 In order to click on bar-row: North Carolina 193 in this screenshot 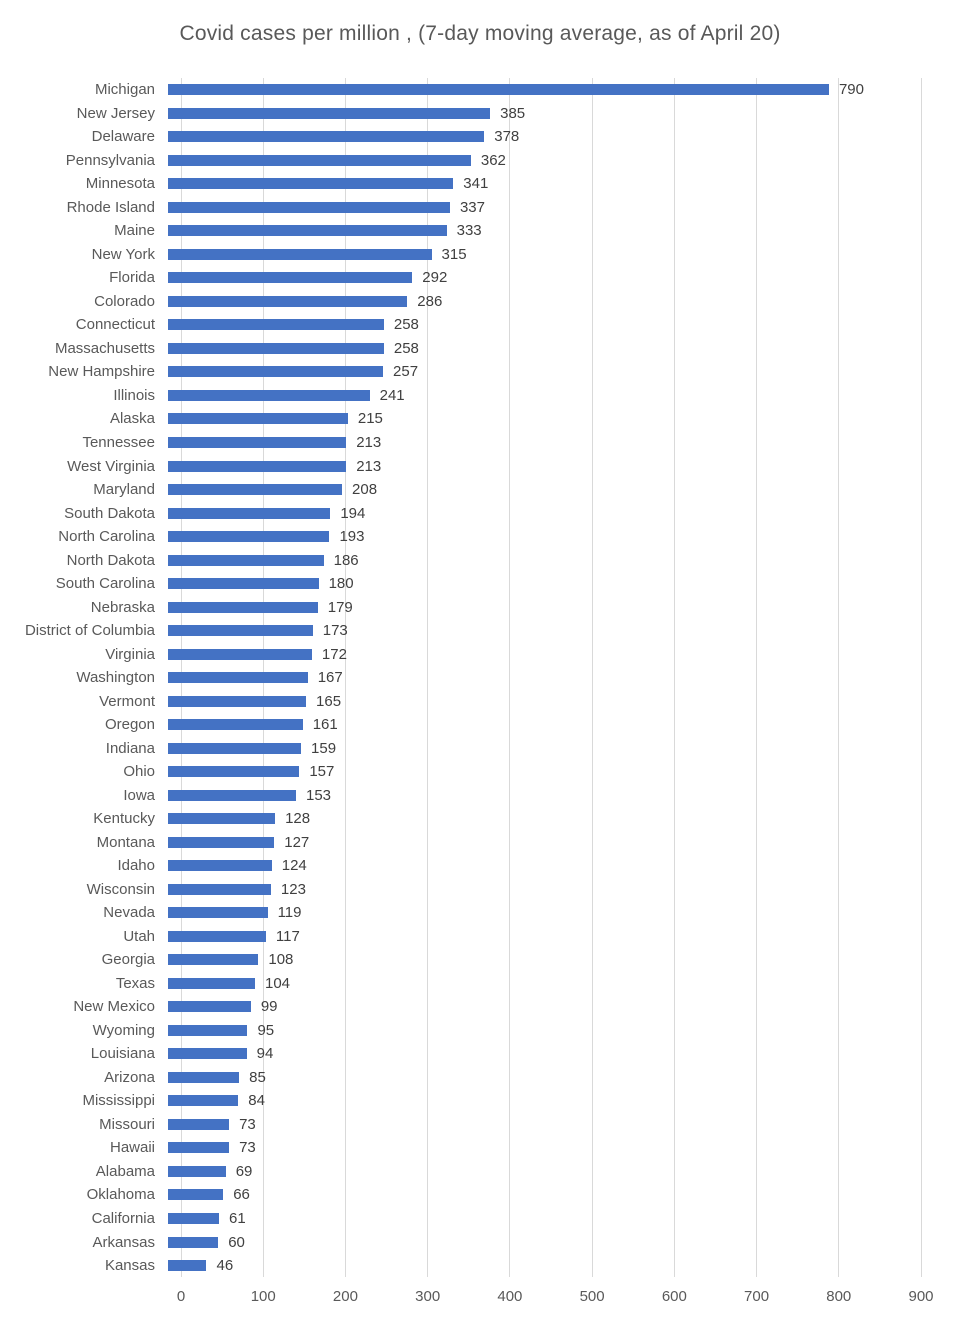, I will do `click(460, 537)`.